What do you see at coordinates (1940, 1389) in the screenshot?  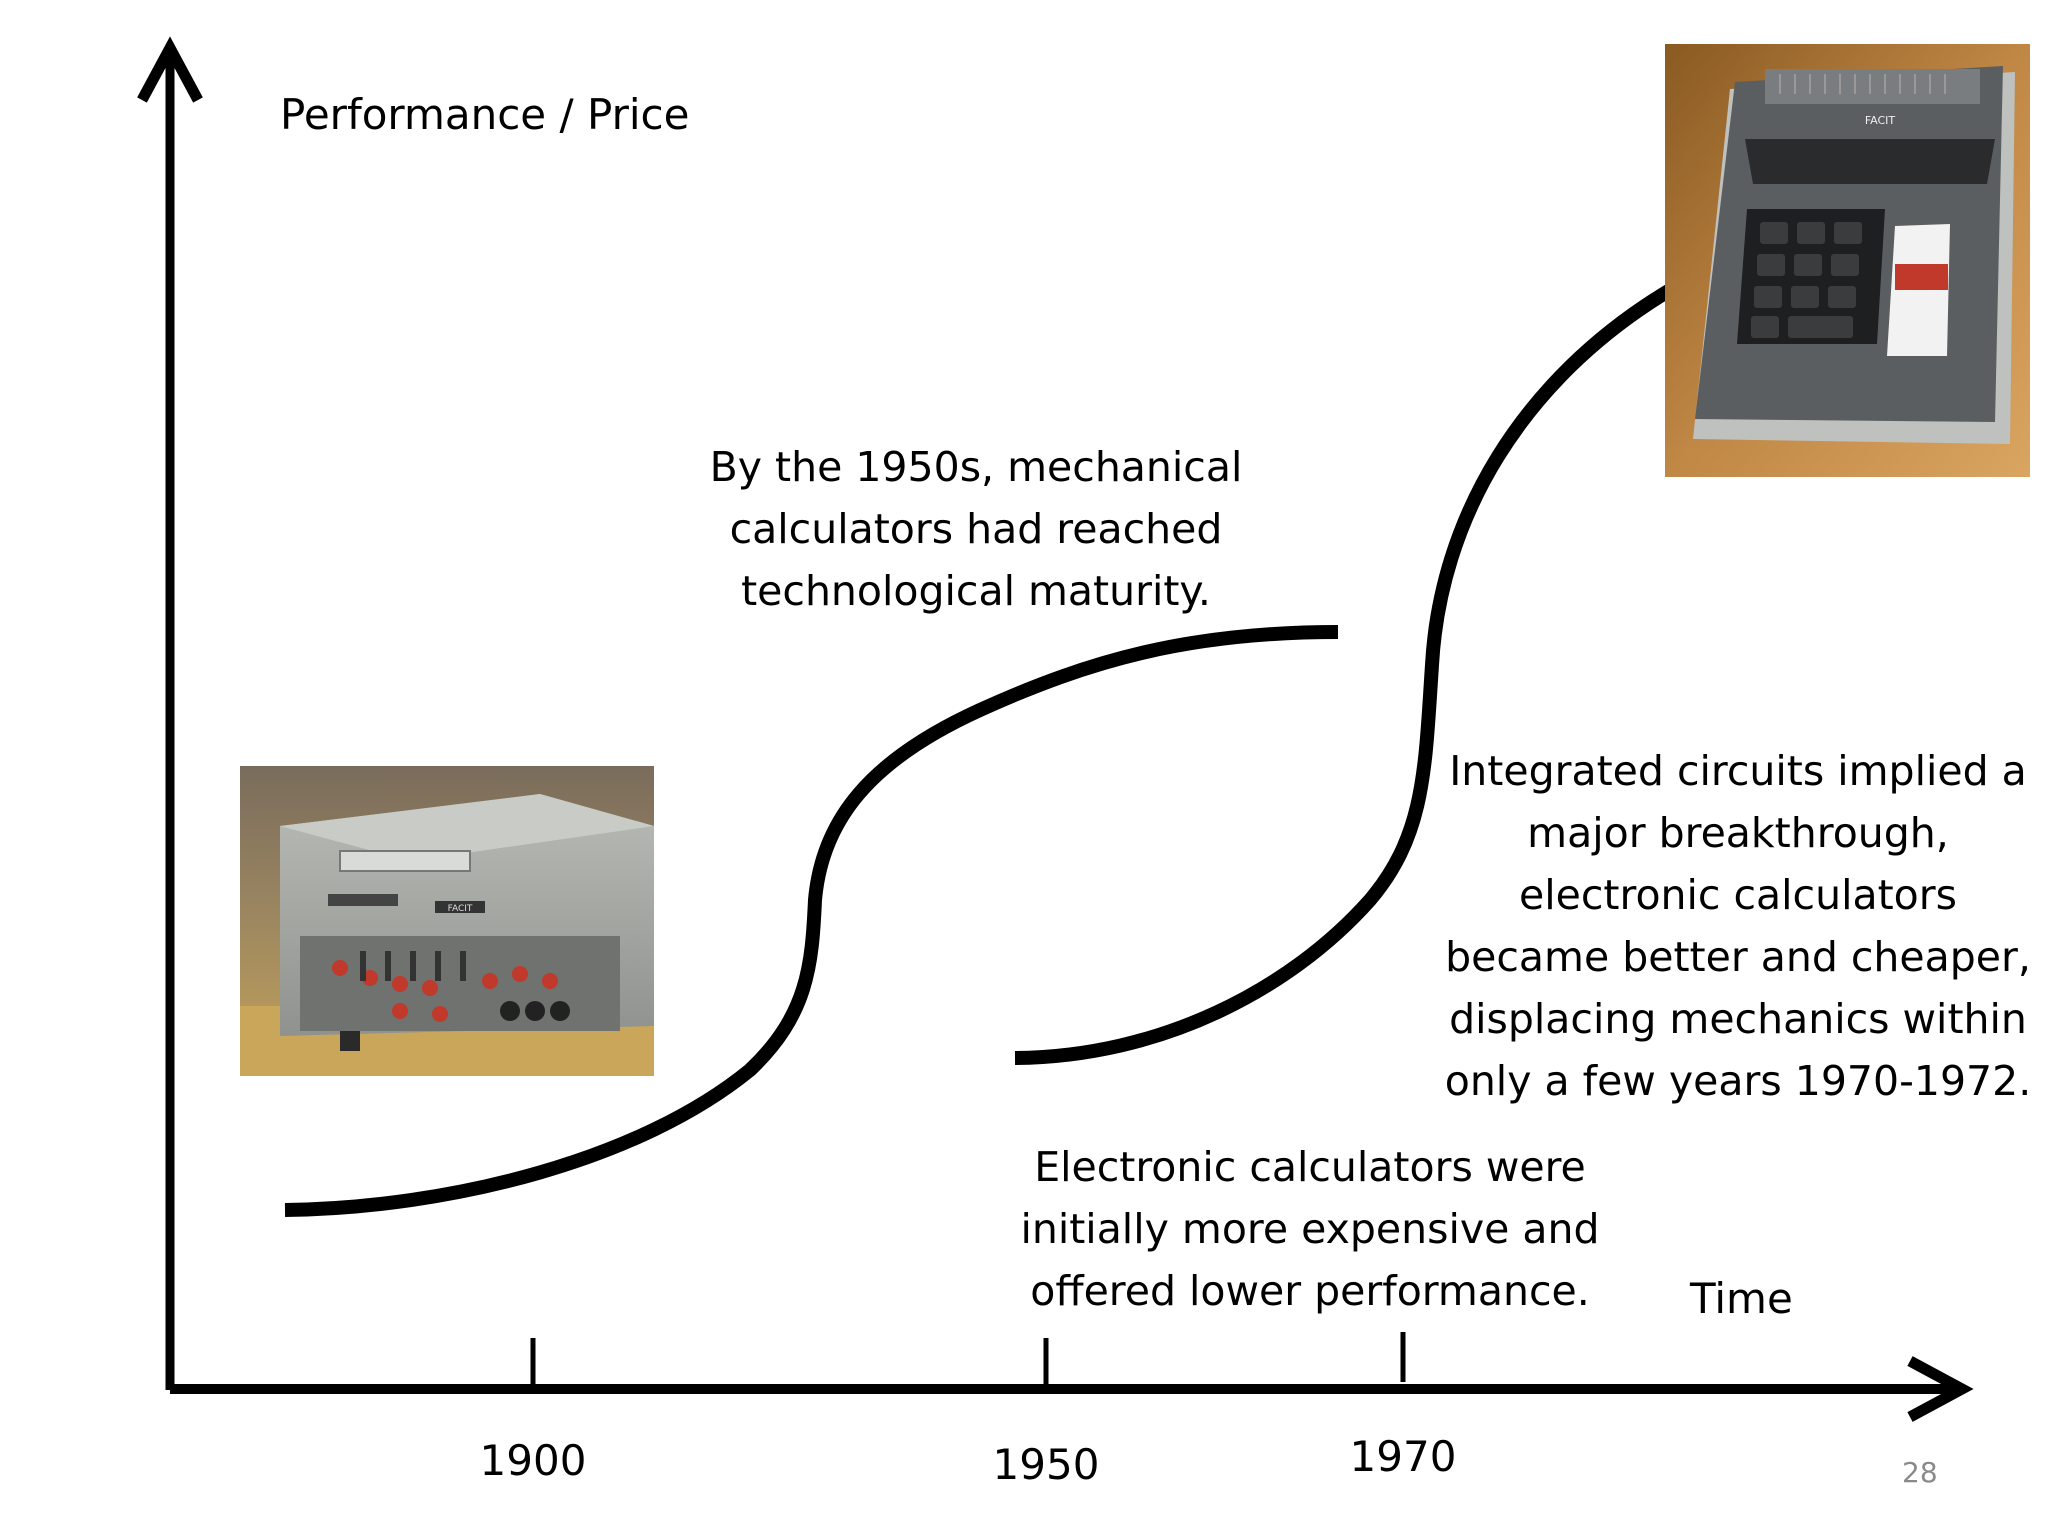 I see `x-axis-arrow` at bounding box center [1940, 1389].